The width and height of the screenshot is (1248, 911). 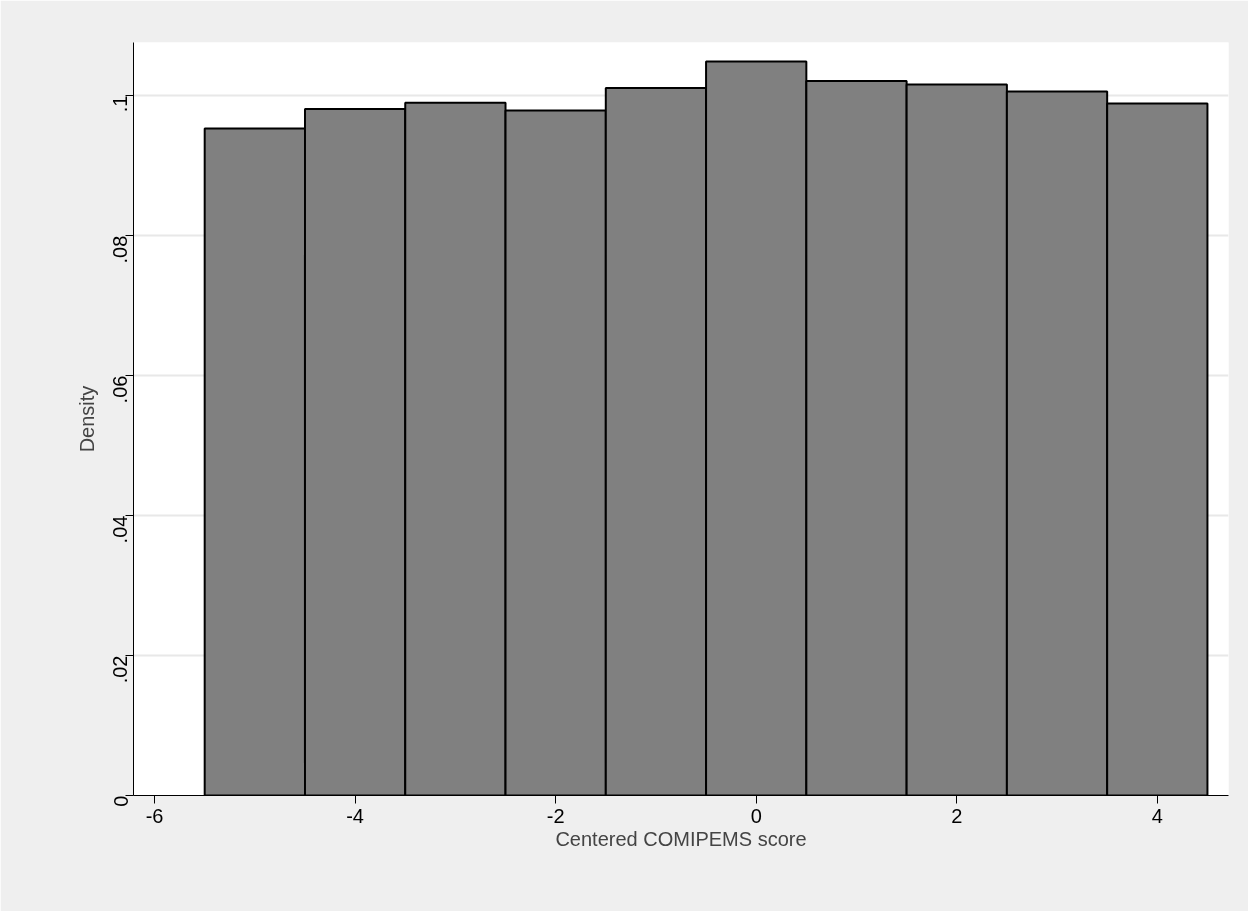 What do you see at coordinates (756, 815) in the screenshot?
I see `x-tick-label: 0` at bounding box center [756, 815].